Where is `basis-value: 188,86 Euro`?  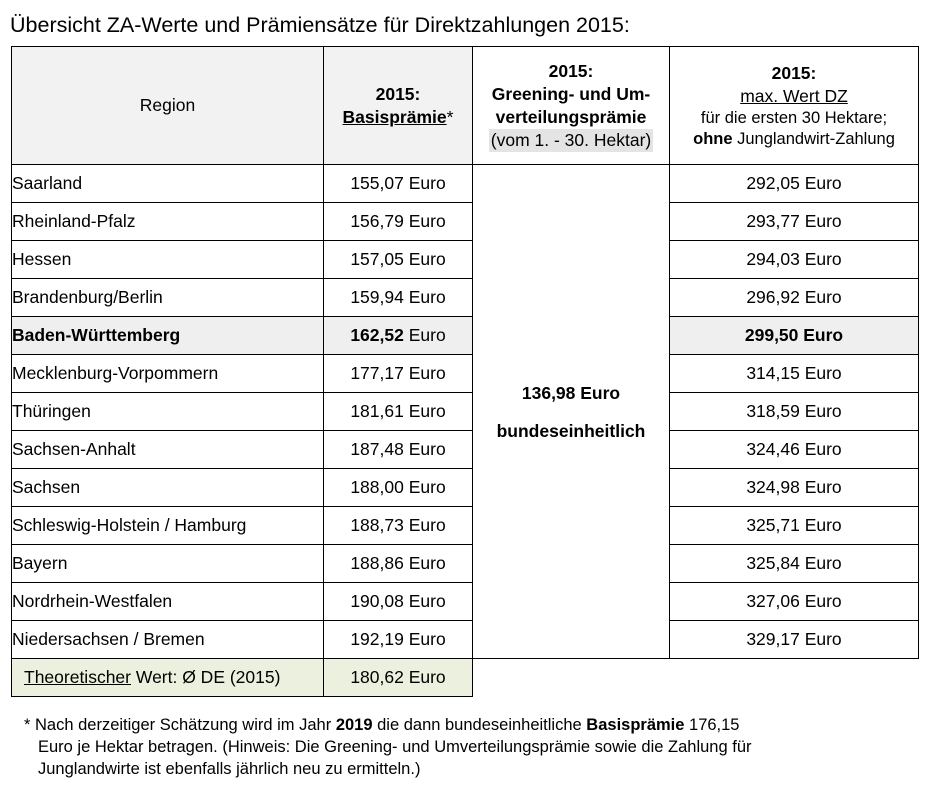 basis-value: 188,86 Euro is located at coordinates (398, 563).